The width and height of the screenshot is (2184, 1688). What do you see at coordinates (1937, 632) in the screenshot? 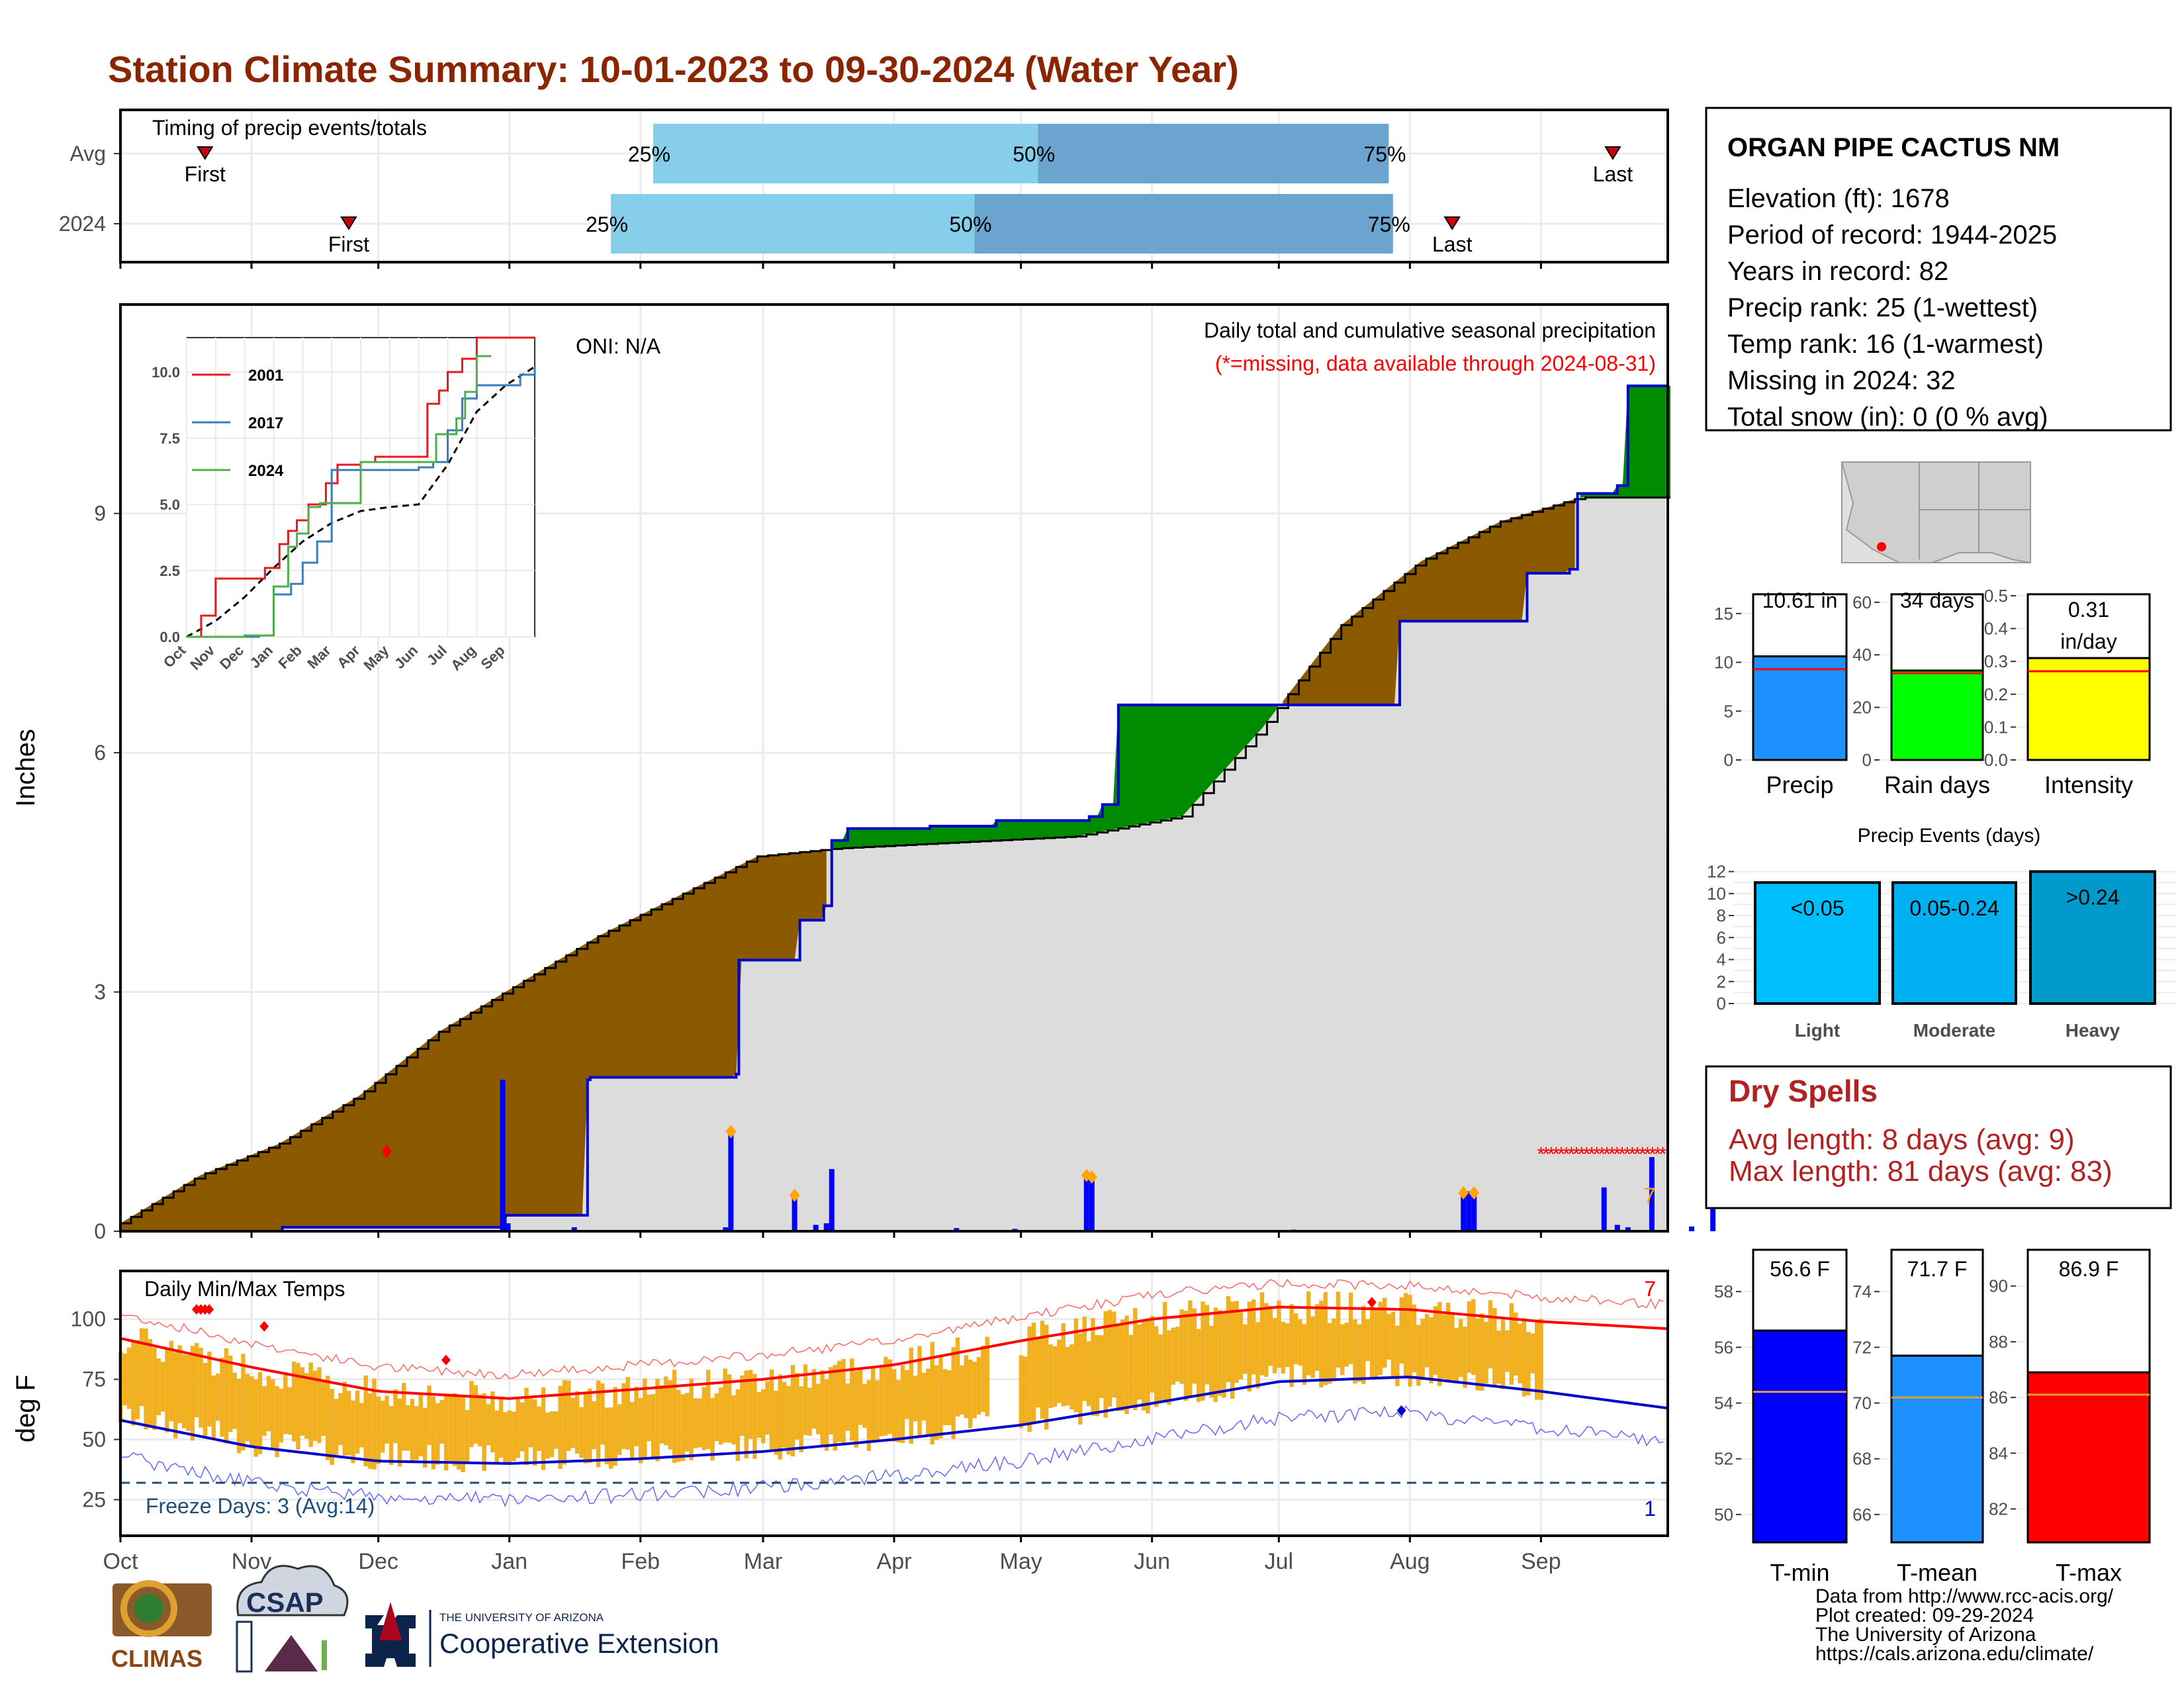
I see `summary-value-box` at bounding box center [1937, 632].